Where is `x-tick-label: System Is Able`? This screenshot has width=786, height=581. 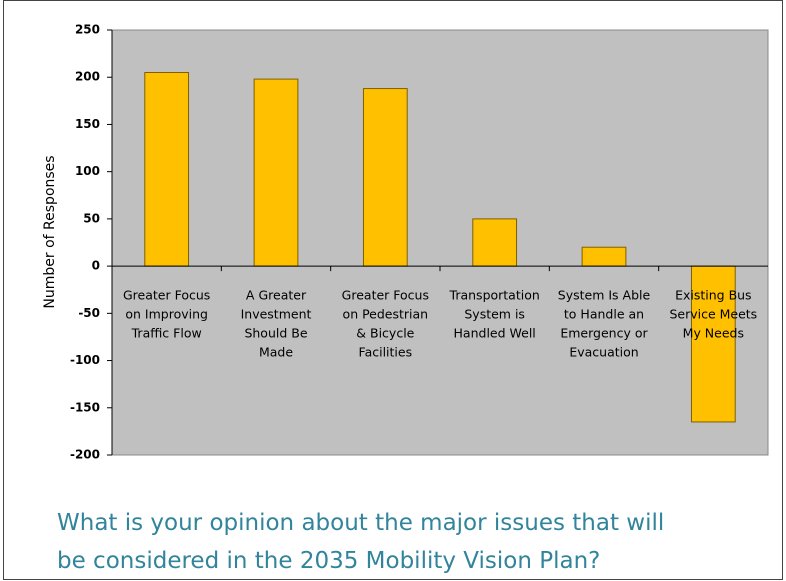 x-tick-label: System Is Able is located at coordinates (604, 295).